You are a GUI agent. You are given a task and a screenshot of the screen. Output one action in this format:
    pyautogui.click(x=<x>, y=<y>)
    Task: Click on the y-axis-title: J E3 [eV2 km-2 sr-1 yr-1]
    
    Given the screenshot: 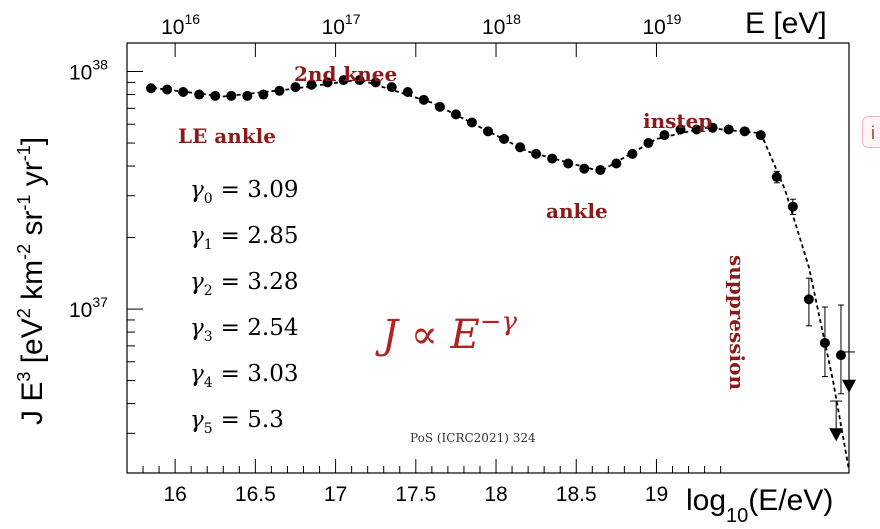 What is the action you would take?
    pyautogui.click(x=31, y=281)
    